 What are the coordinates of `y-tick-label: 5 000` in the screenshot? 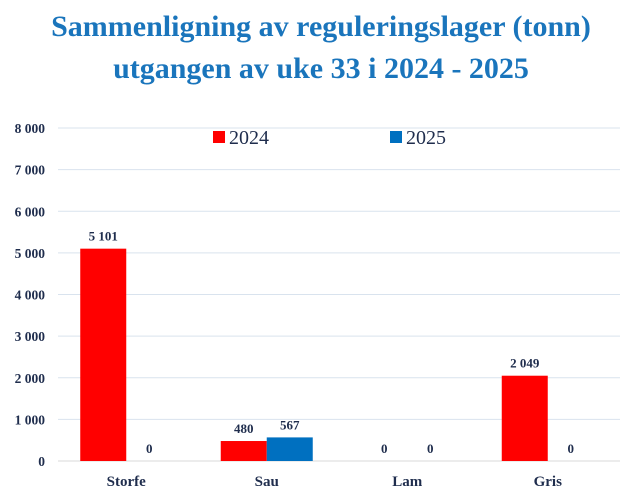 It's located at (30, 253).